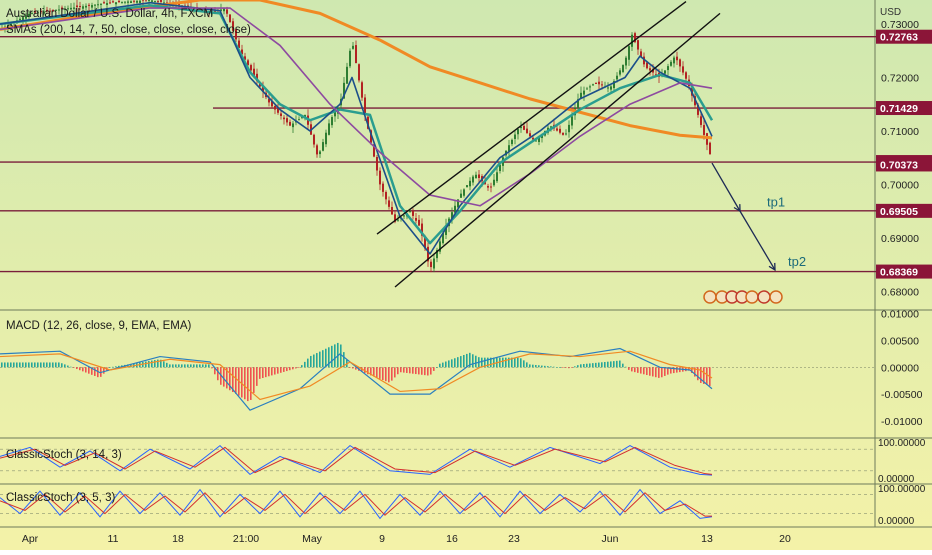 The height and width of the screenshot is (555, 932). I want to click on stoch-tick-label: 100.00000, so click(902, 443).